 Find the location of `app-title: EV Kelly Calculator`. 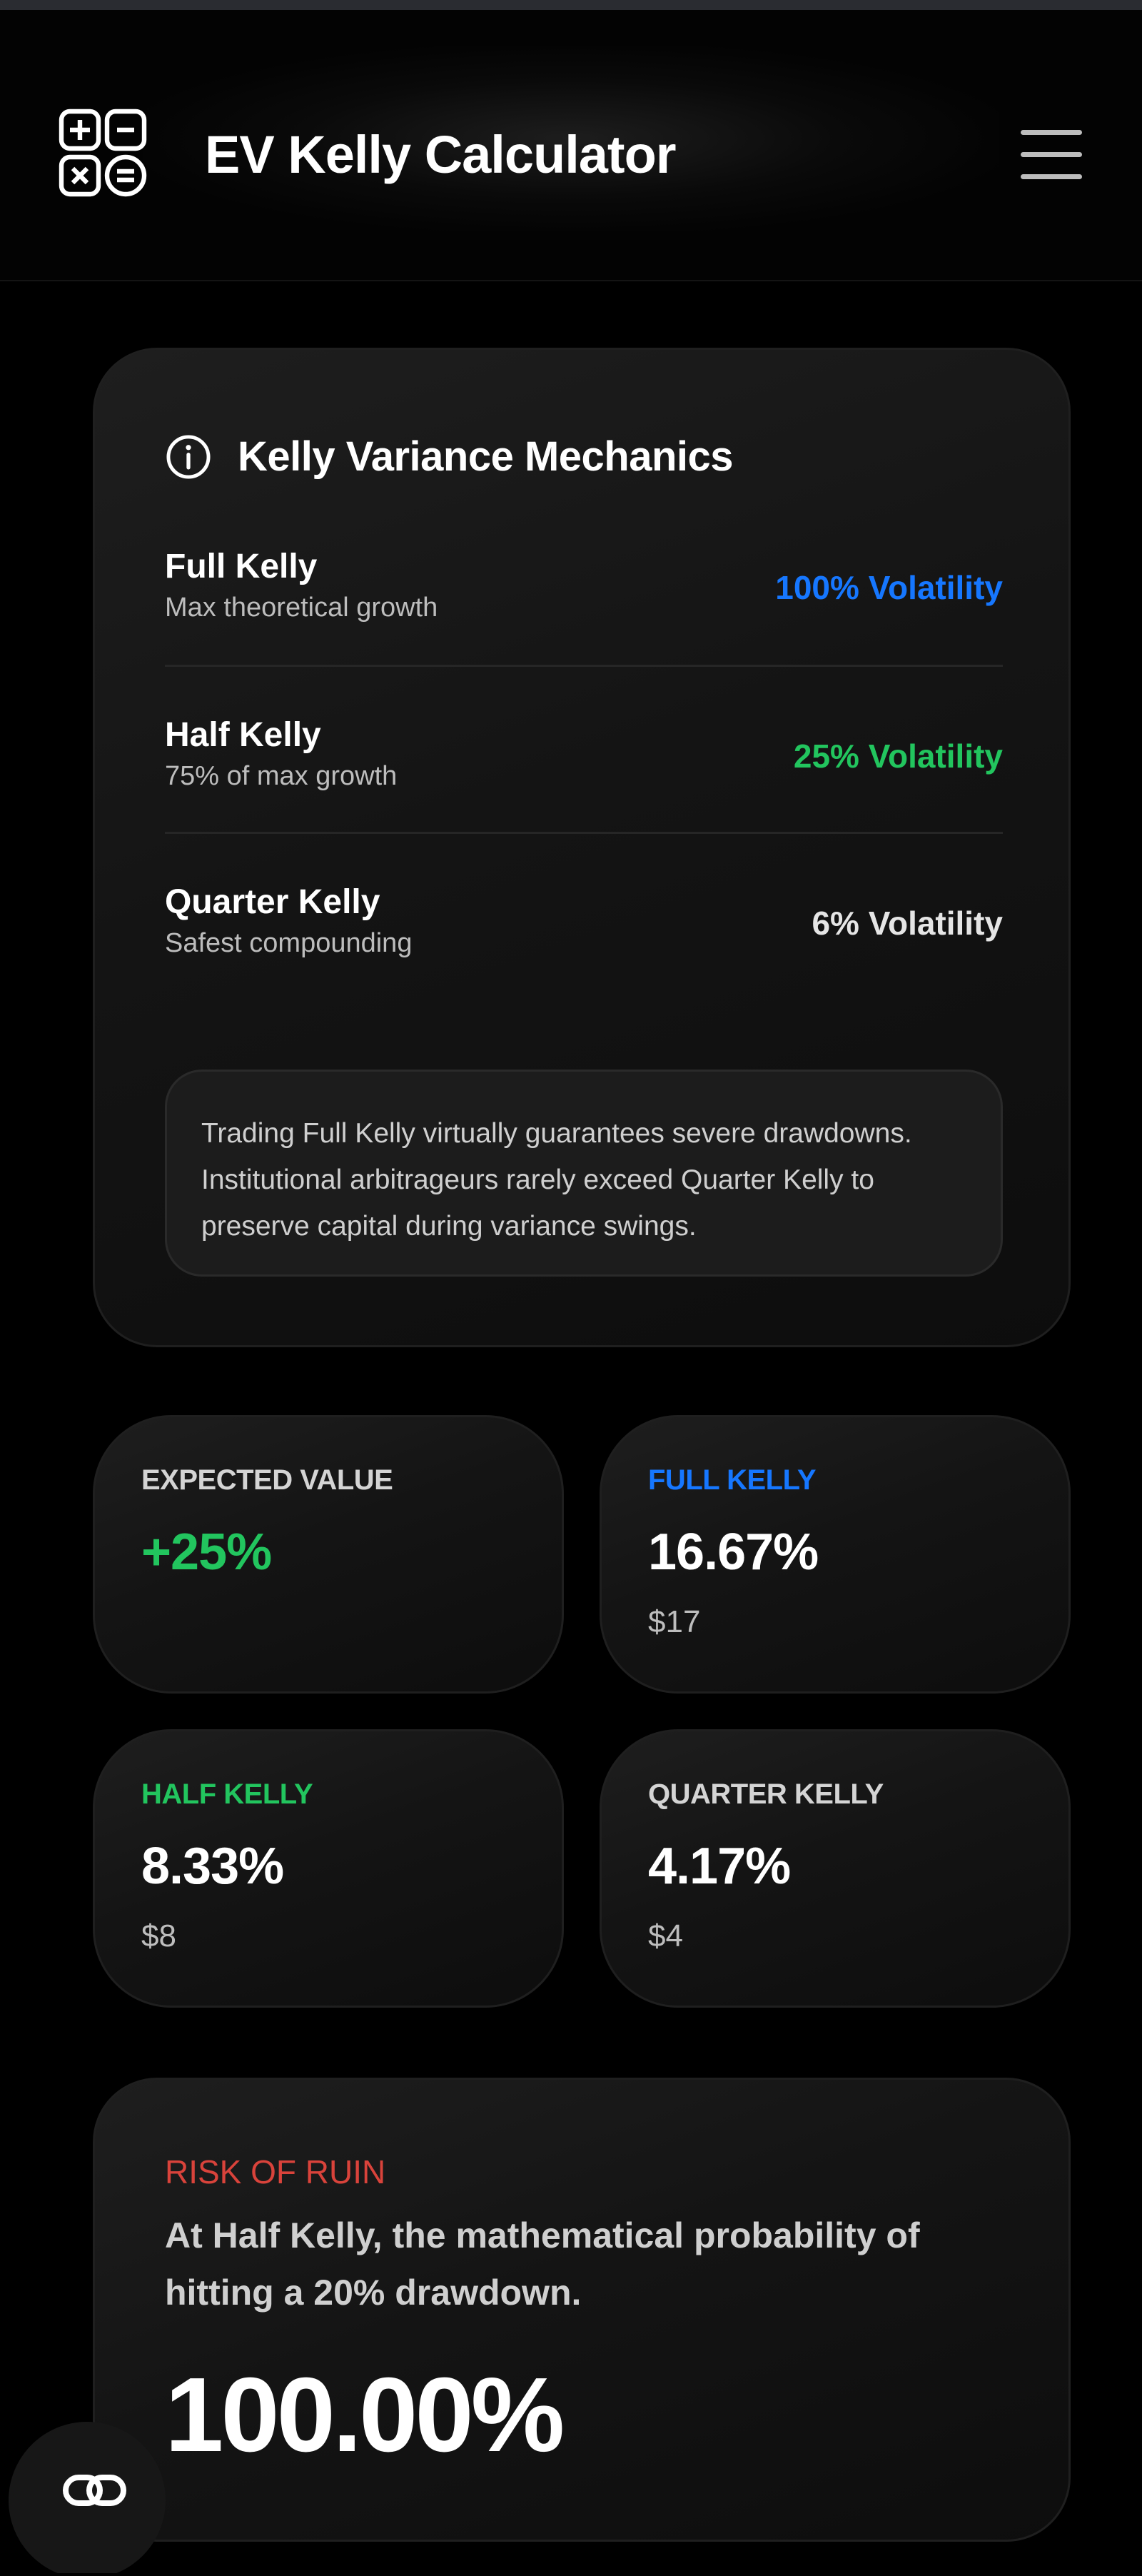

app-title: EV Kelly Calculator is located at coordinates (441, 154).